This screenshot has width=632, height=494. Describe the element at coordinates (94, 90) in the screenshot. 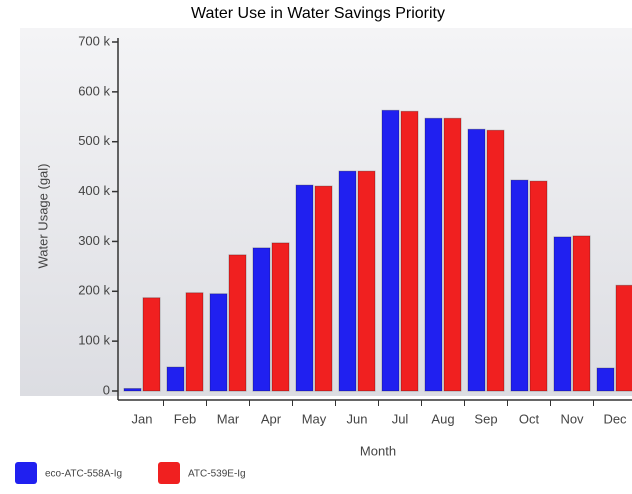

I see `y-tick-label: 600 k` at that location.